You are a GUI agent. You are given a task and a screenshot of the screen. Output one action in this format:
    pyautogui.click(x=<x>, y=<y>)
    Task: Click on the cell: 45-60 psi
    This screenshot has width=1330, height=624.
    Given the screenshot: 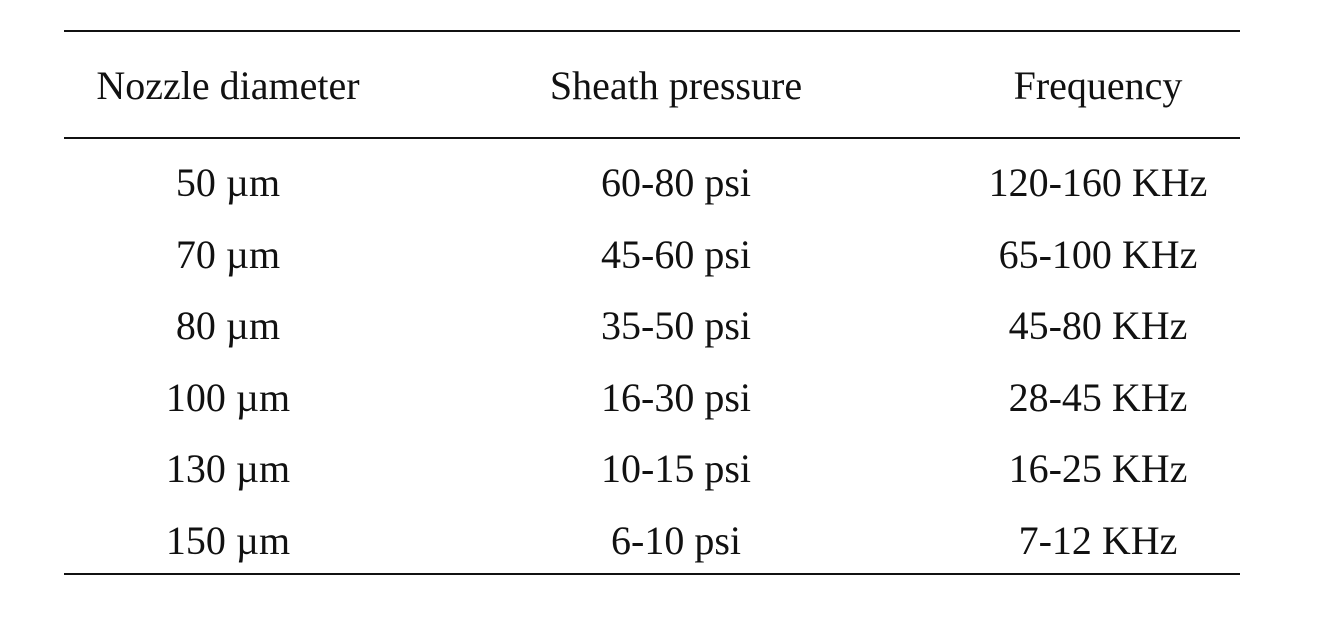 What is the action you would take?
    pyautogui.click(x=676, y=254)
    